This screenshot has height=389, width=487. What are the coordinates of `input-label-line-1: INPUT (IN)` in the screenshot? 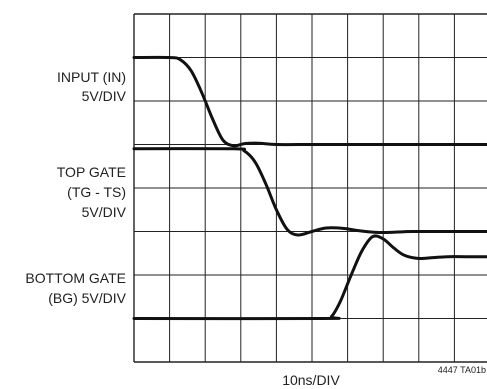 It's located at (91, 77).